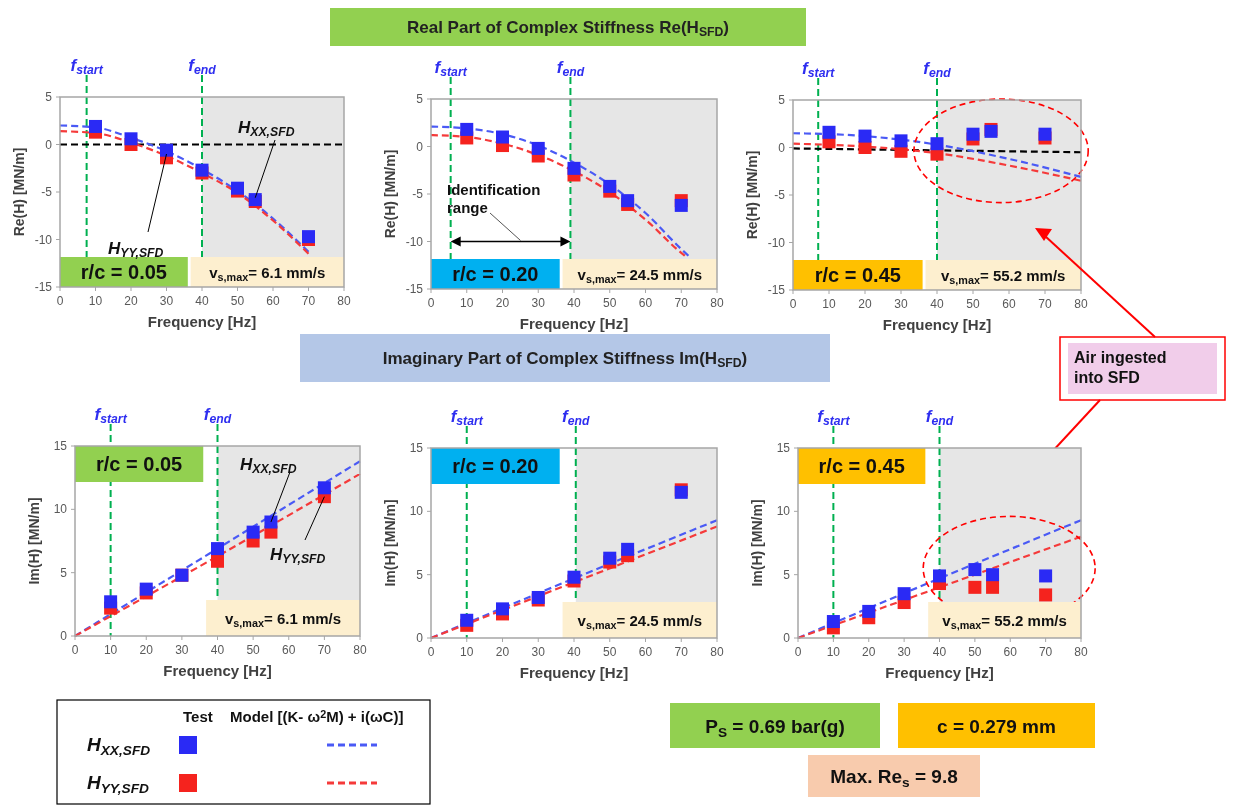  What do you see at coordinates (495, 274) in the screenshot?
I see `annotation: r/c = 0.20` at bounding box center [495, 274].